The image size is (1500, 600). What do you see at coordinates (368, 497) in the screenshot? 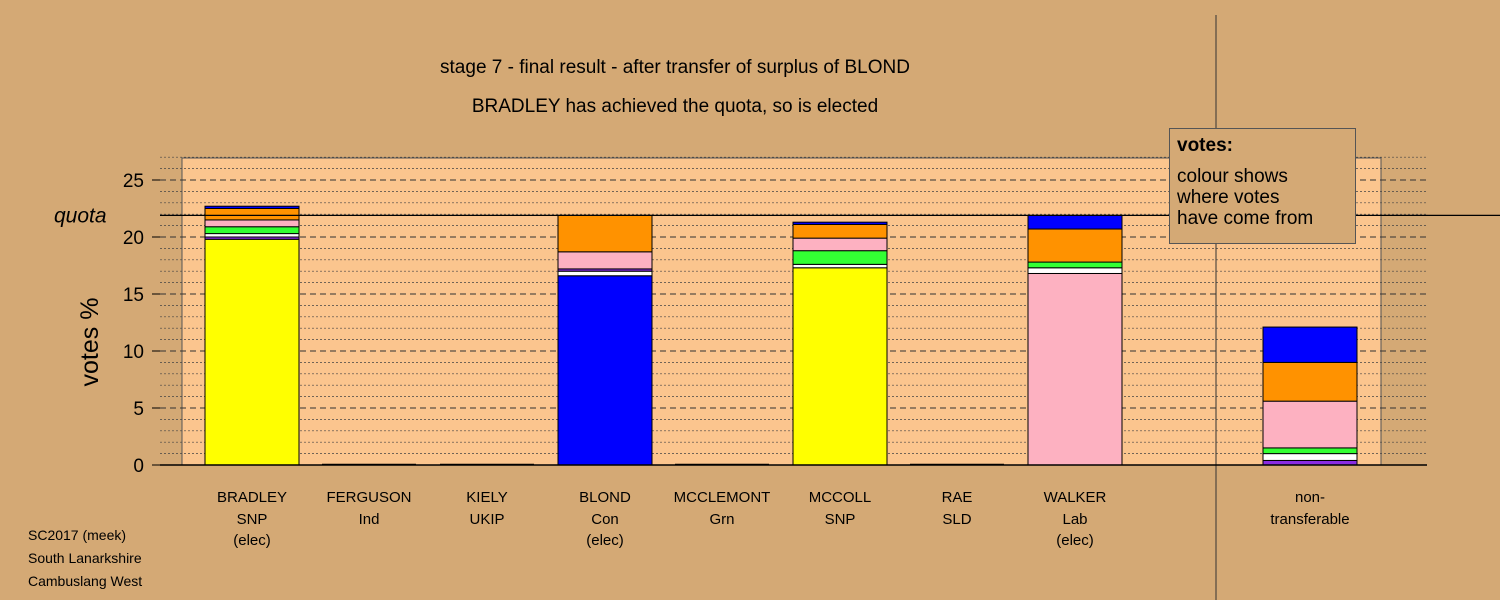
I see `category-name-label: FERGUSON` at bounding box center [368, 497].